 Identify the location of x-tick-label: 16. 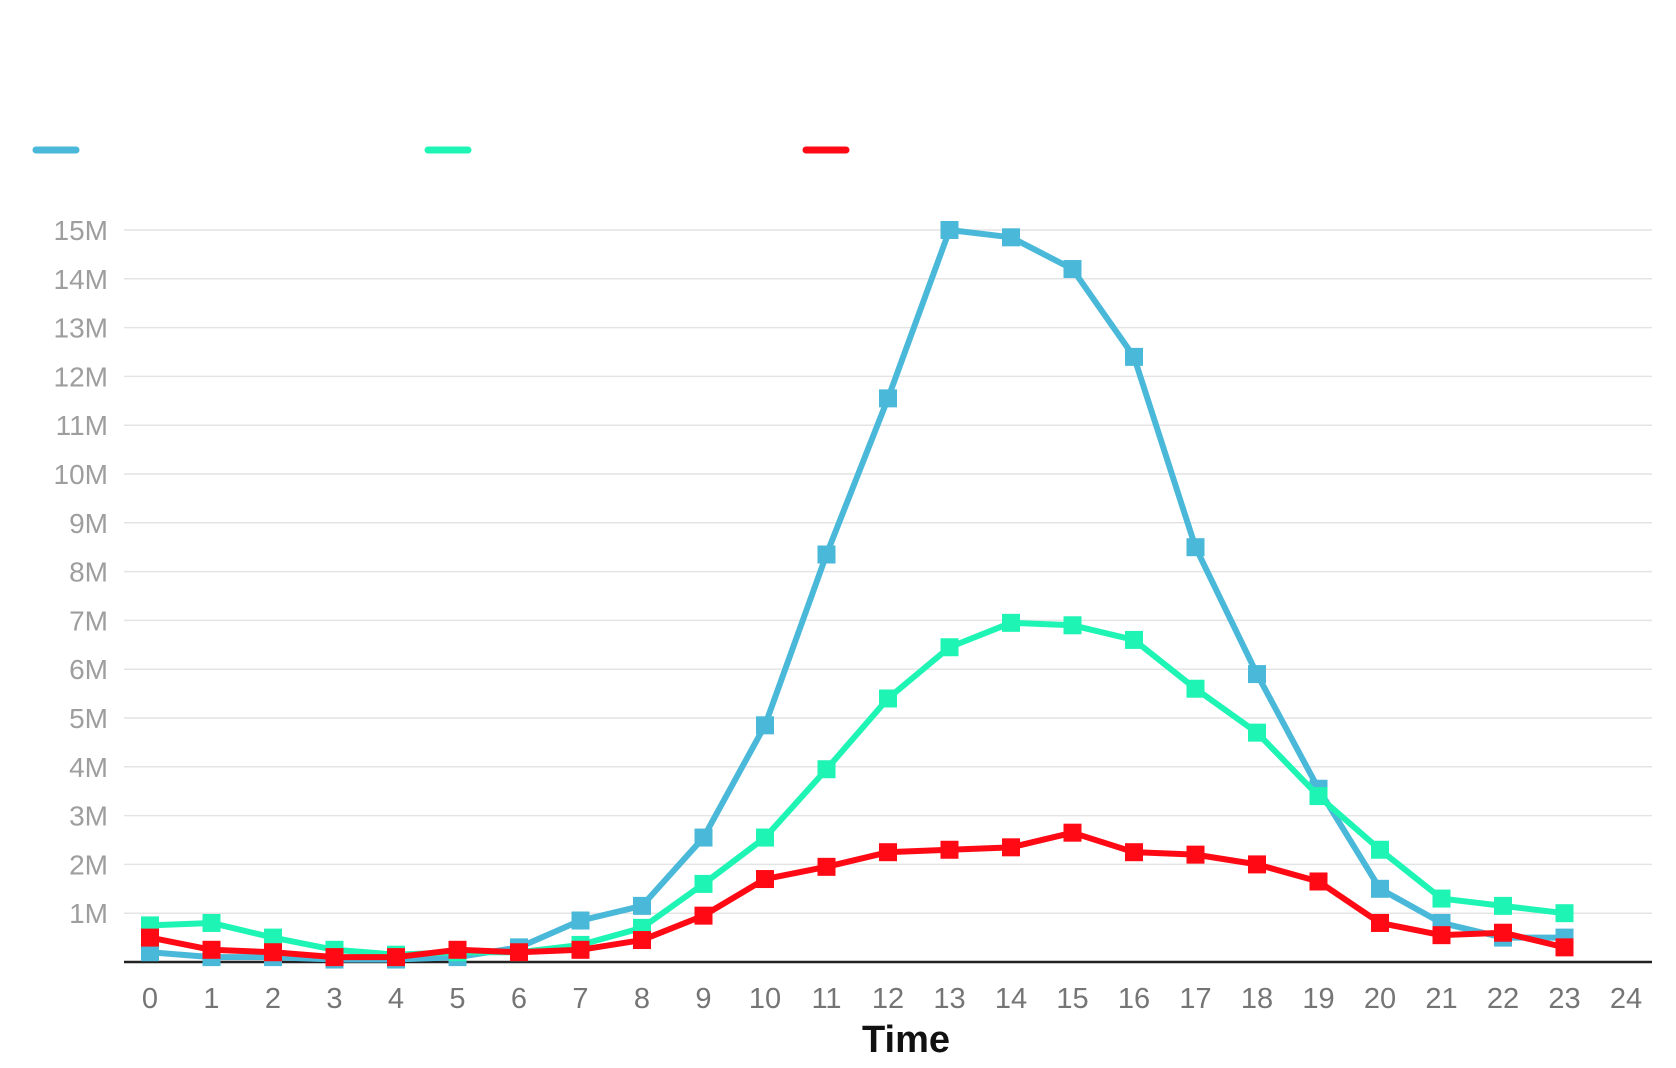
(1134, 999).